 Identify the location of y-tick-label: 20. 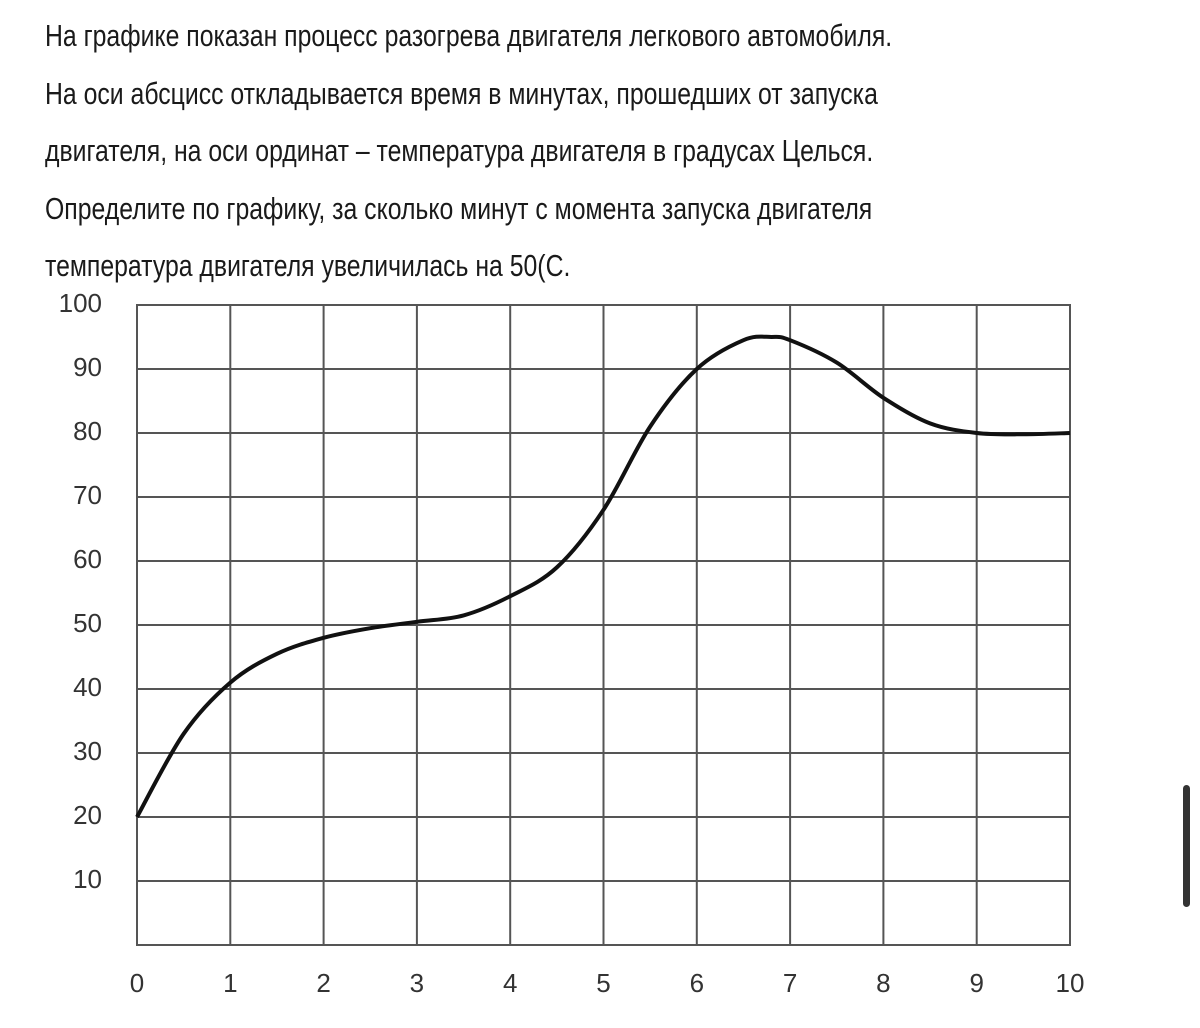
(87, 815).